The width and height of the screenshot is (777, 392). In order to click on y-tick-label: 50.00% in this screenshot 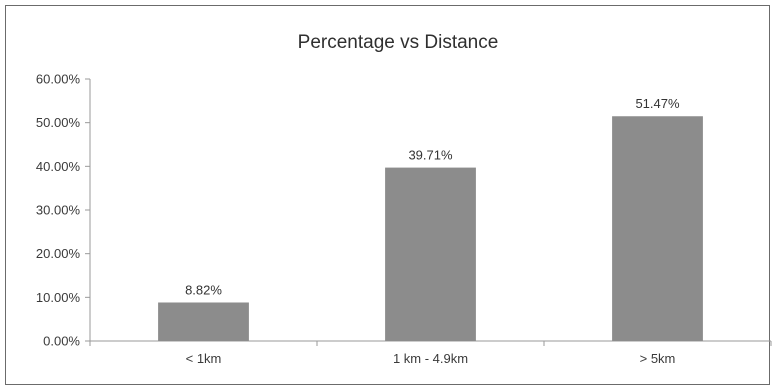, I will do `click(58, 122)`.